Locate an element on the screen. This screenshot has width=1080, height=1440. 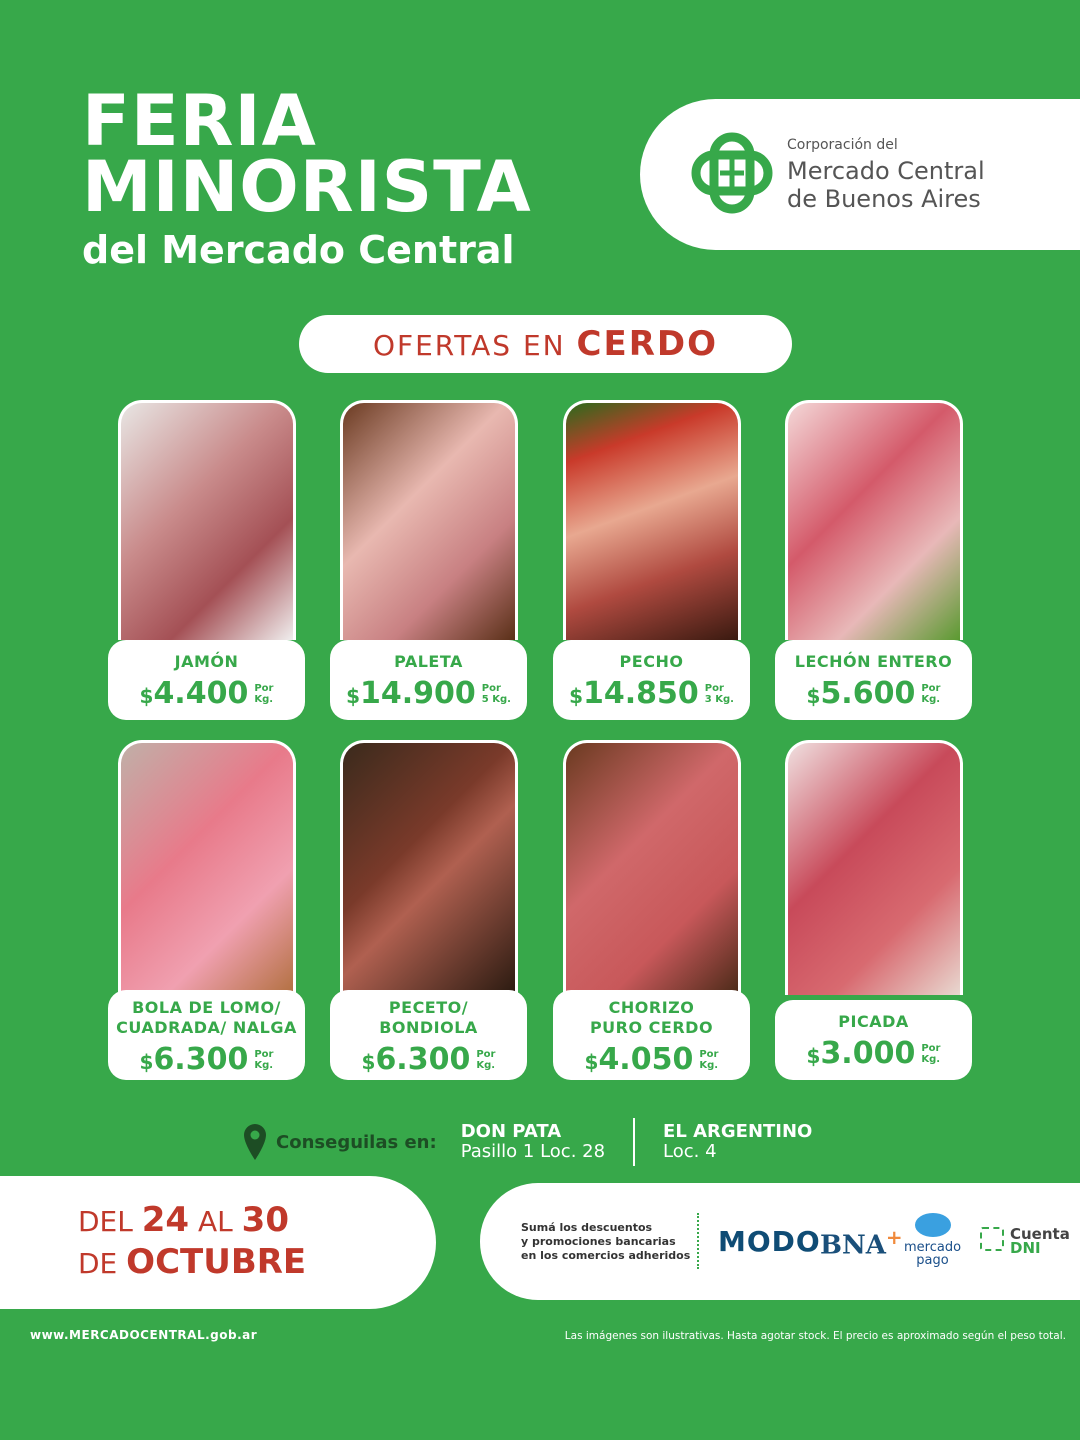
product-label: PECETO/ BONDIOLA $6.300 Por Kg. is located at coordinates (428, 1035).